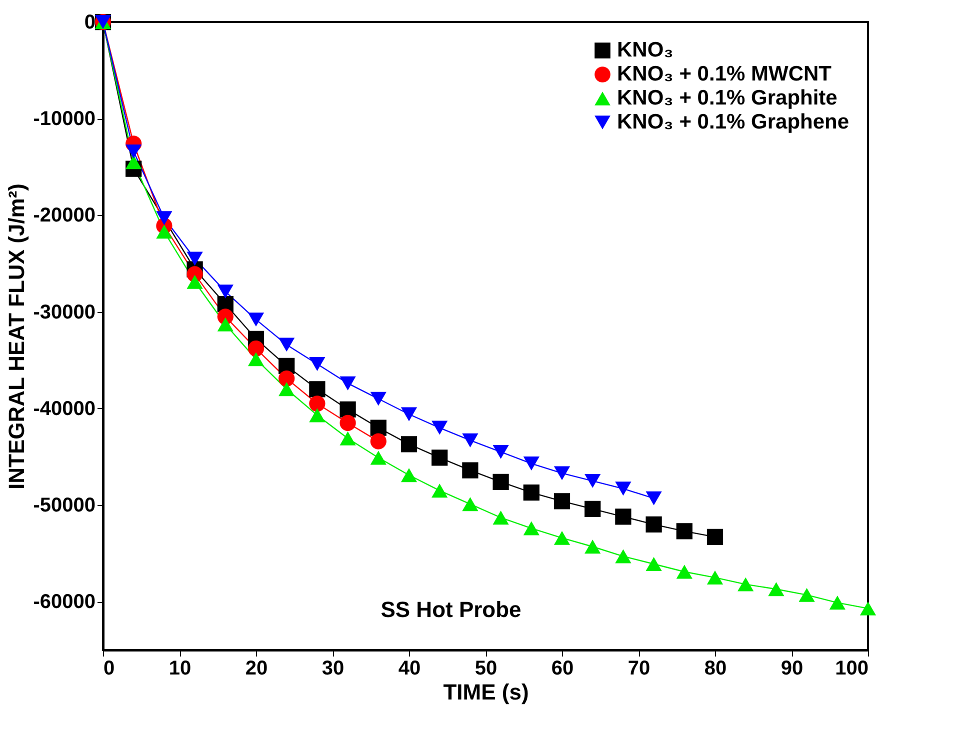 This screenshot has height=731, width=974. What do you see at coordinates (109, 669) in the screenshot?
I see `x-tick-label: 0` at bounding box center [109, 669].